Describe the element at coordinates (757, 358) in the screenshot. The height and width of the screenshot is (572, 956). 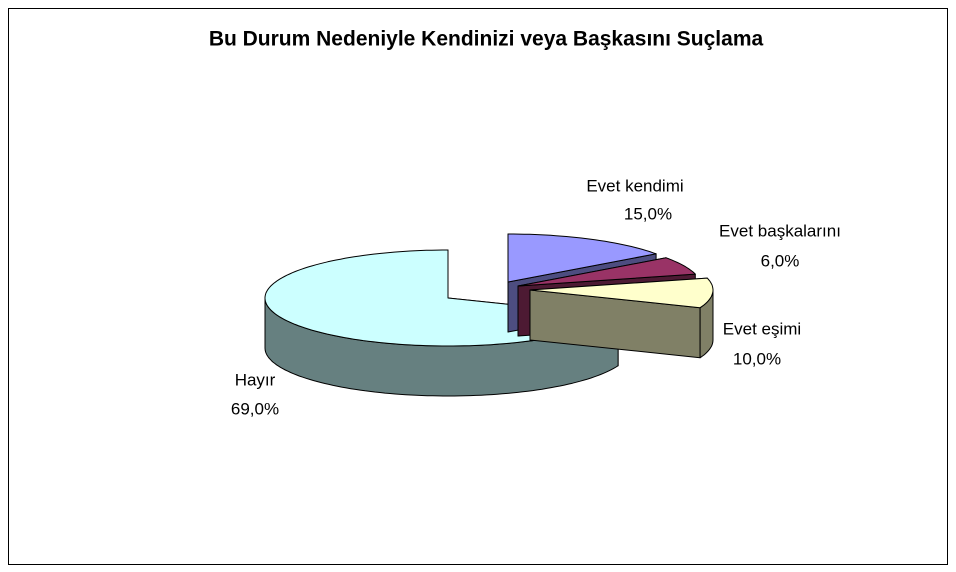
I see `slice-value-label: 10,0%` at that location.